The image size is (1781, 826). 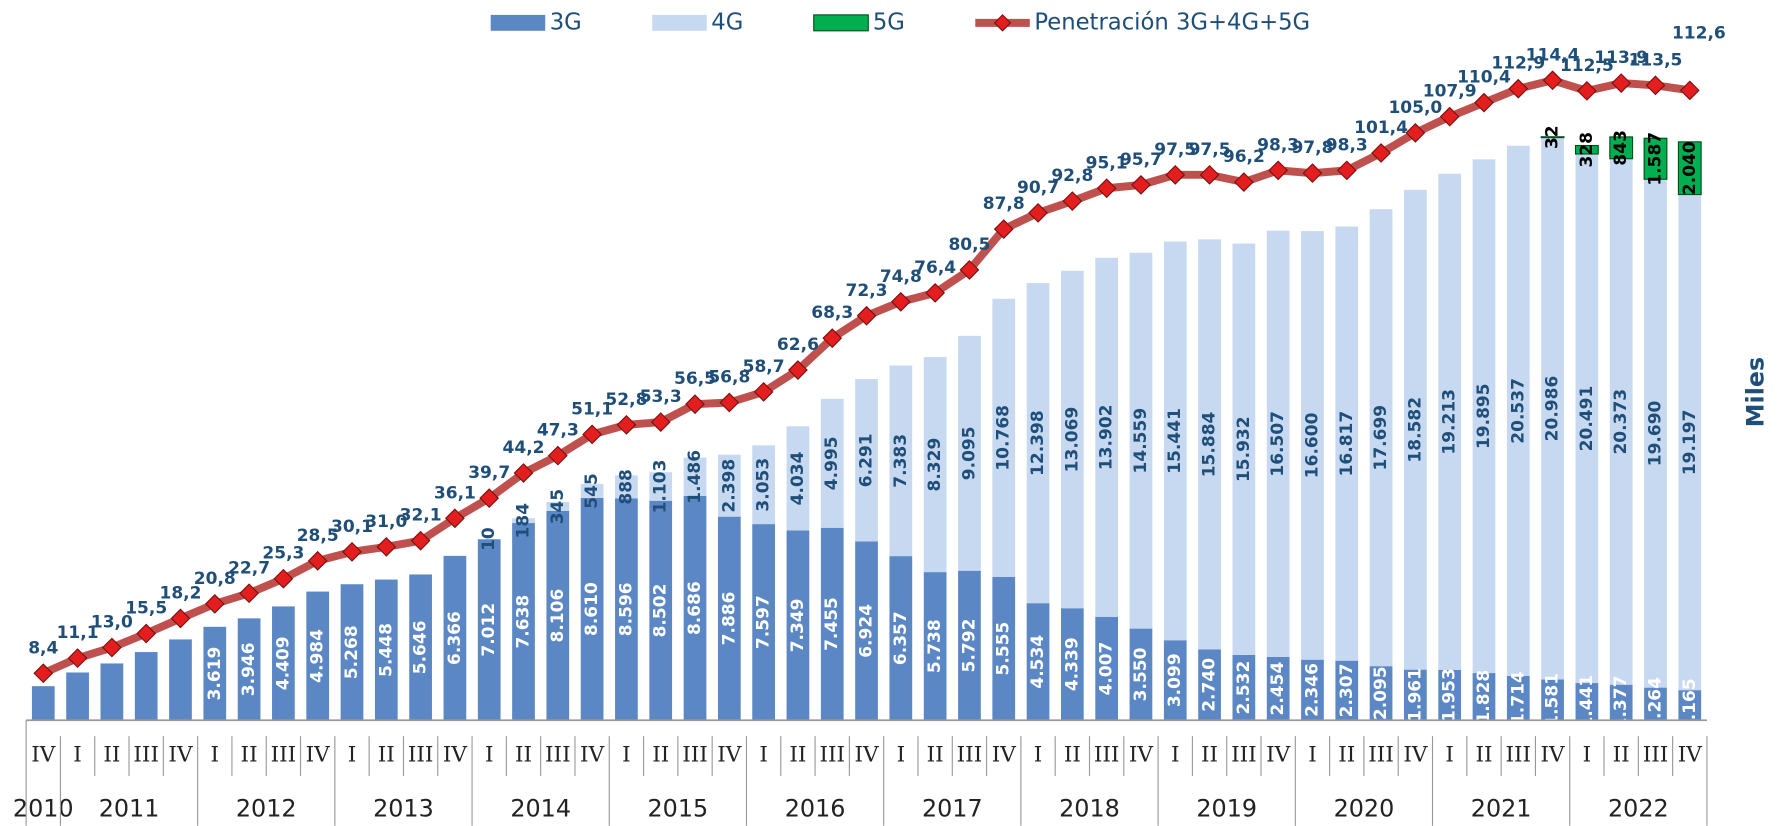 What do you see at coordinates (1518, 411) in the screenshot?
I see `bar-label: 20.537` at bounding box center [1518, 411].